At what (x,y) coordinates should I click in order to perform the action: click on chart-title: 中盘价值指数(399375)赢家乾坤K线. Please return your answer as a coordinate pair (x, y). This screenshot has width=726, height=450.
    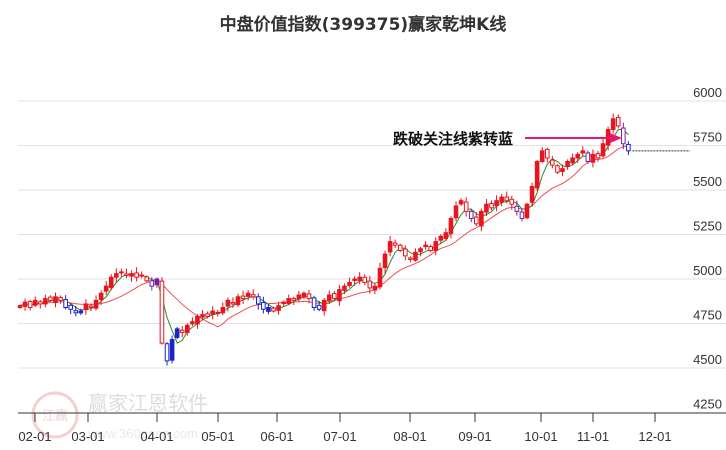
    Looking at the image, I should click on (363, 25).